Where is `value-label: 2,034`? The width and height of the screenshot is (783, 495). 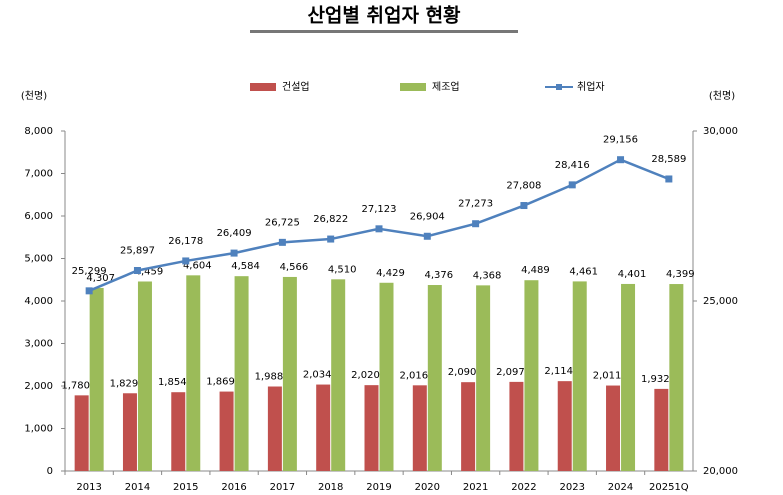 value-label: 2,034 is located at coordinates (317, 375).